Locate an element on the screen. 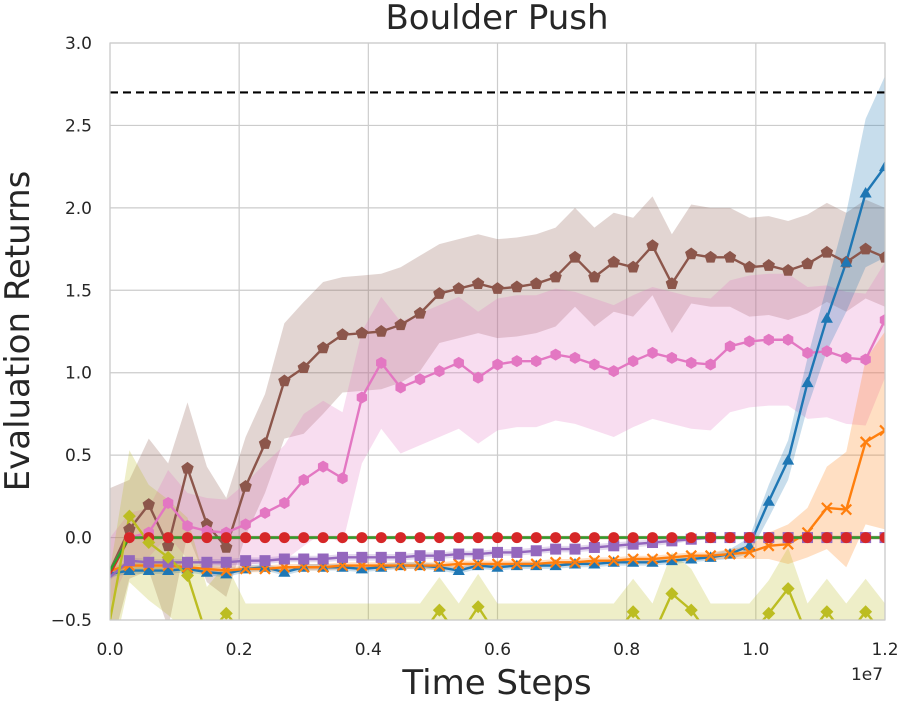 The image size is (900, 703). x-tick-label: 1.2 is located at coordinates (884, 650).